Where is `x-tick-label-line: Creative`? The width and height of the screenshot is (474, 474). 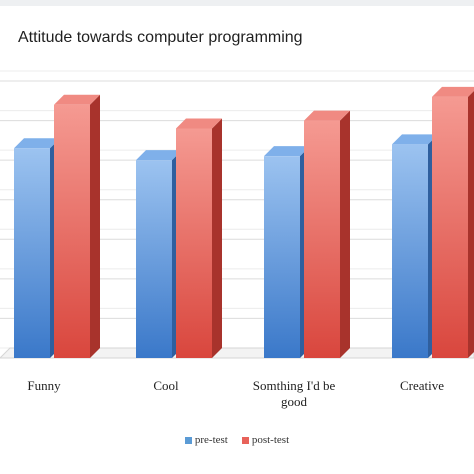 x-tick-label-line: Creative is located at coordinates (422, 385).